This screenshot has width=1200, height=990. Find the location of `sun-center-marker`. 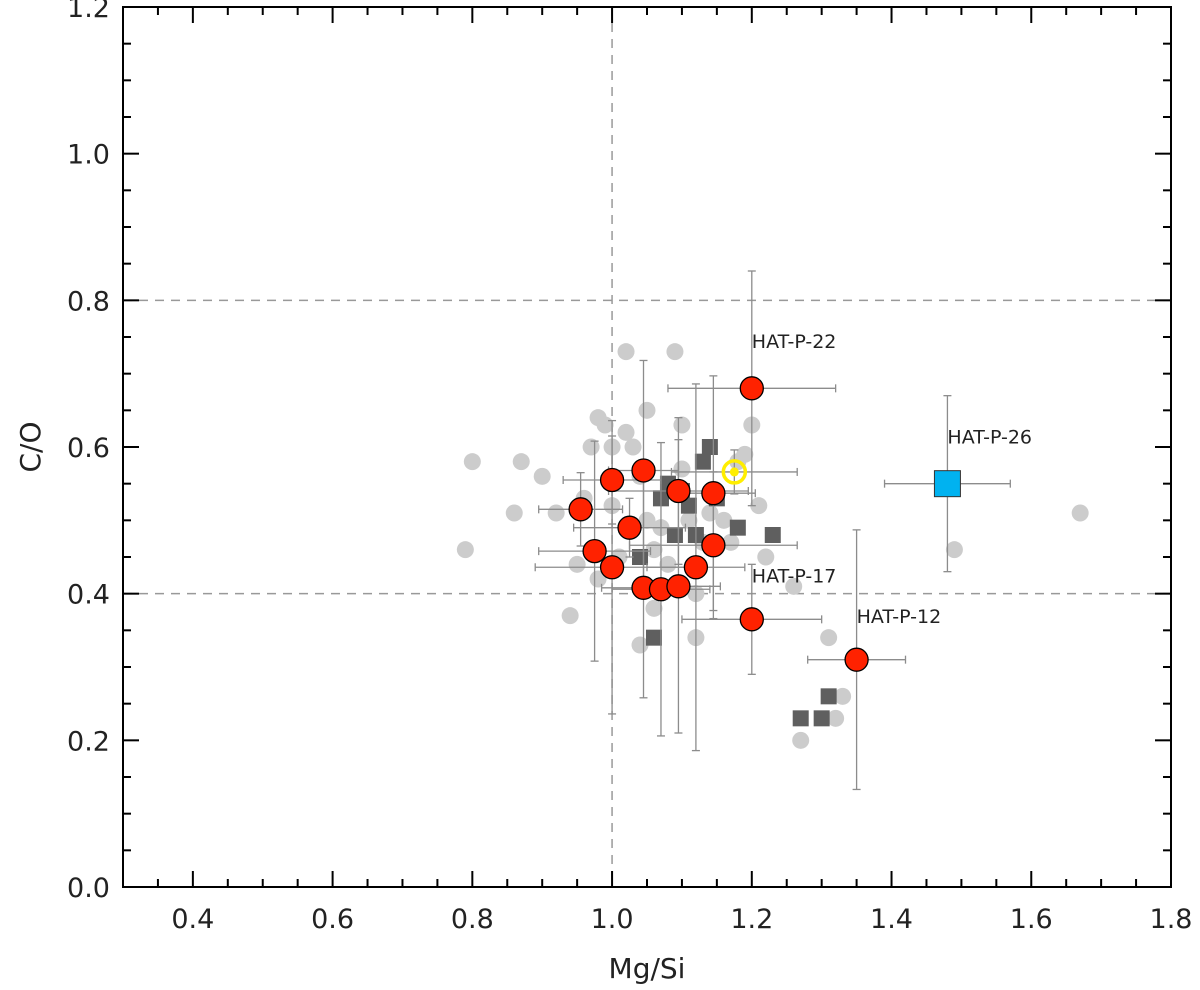

sun-center-marker is located at coordinates (734, 472).